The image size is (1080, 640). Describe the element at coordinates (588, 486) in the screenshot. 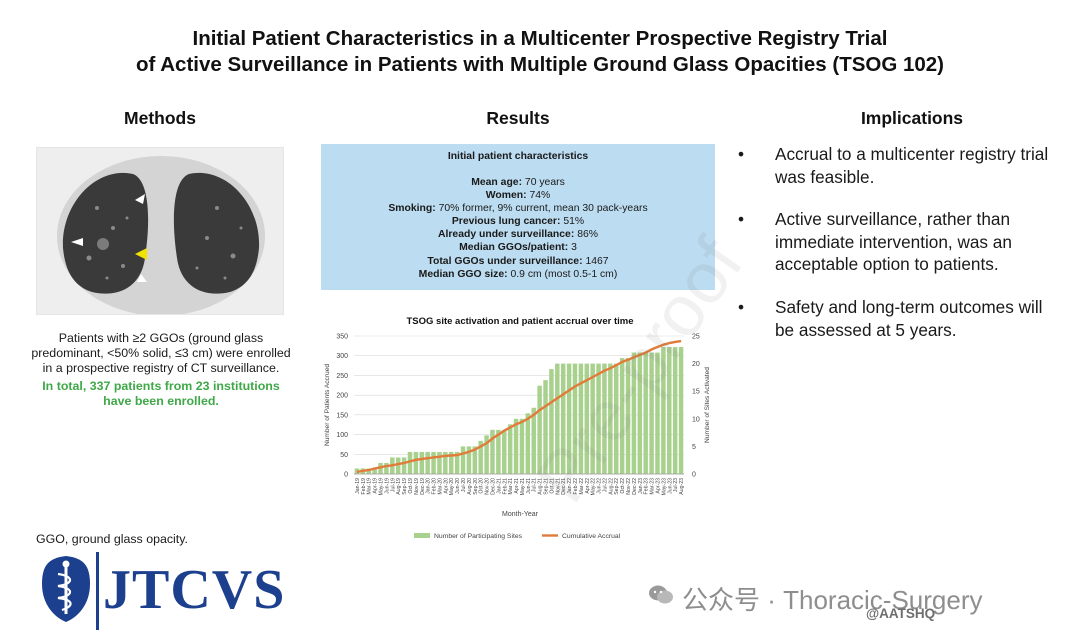

I see `x-tick-label: Apr-22` at that location.